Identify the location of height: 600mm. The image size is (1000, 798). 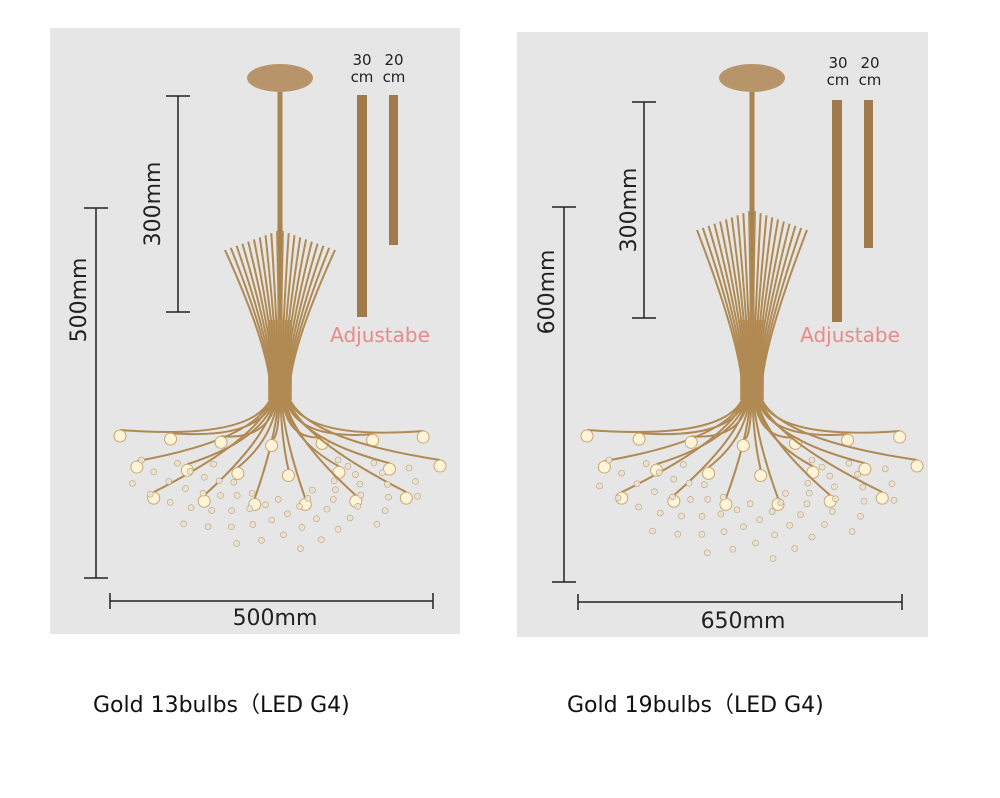
(547, 292).